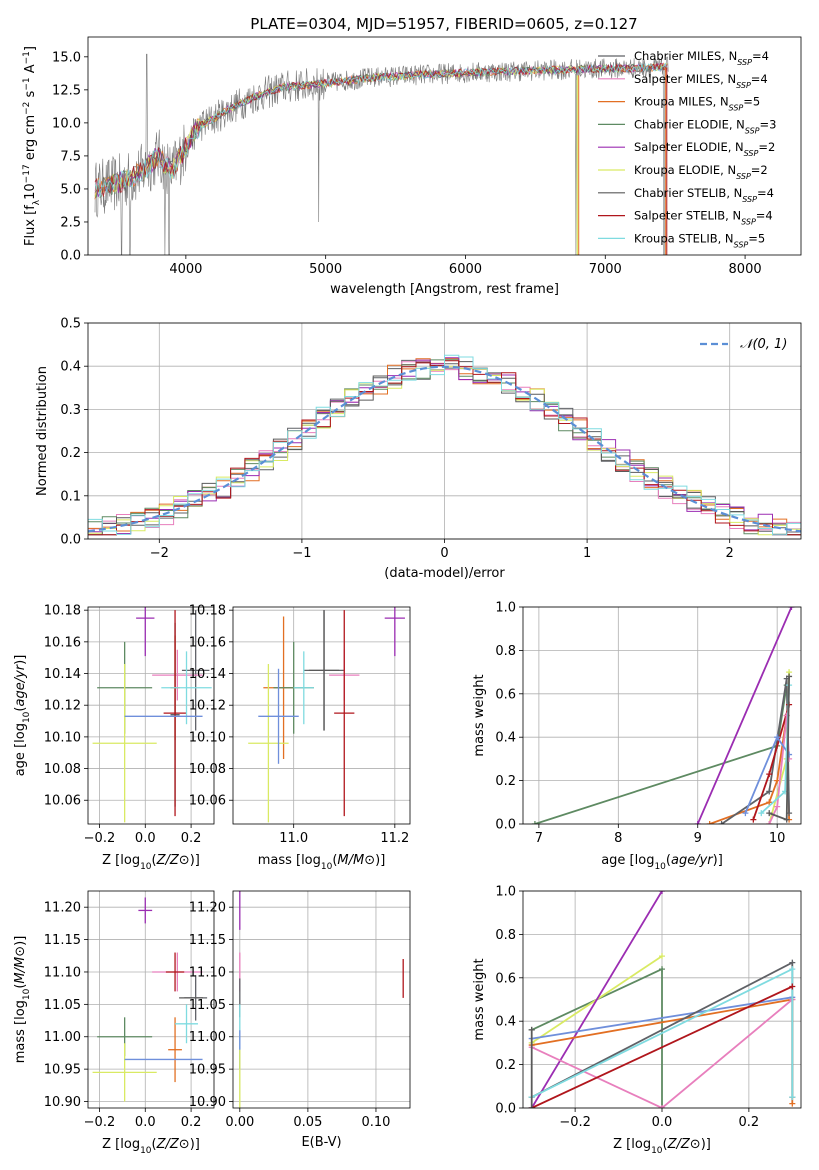 Image resolution: width=819 pixels, height=1170 pixels. I want to click on y-tick-label: 0.8, so click(505, 651).